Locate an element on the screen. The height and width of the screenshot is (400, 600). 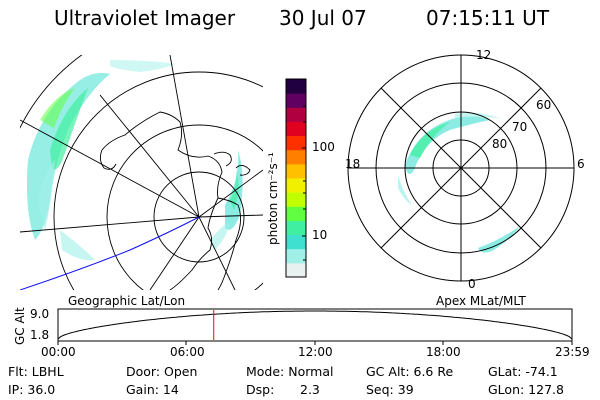
door-readout: Door: Open is located at coordinates (162, 371).